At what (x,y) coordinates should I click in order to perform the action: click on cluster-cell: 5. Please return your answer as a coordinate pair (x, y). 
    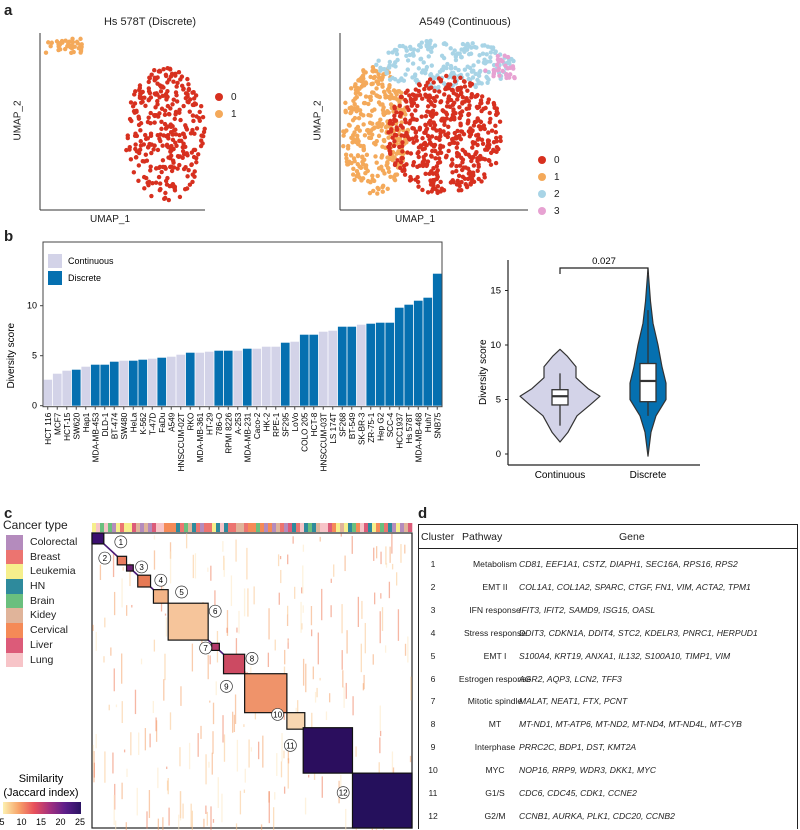
    Looking at the image, I should click on (433, 655).